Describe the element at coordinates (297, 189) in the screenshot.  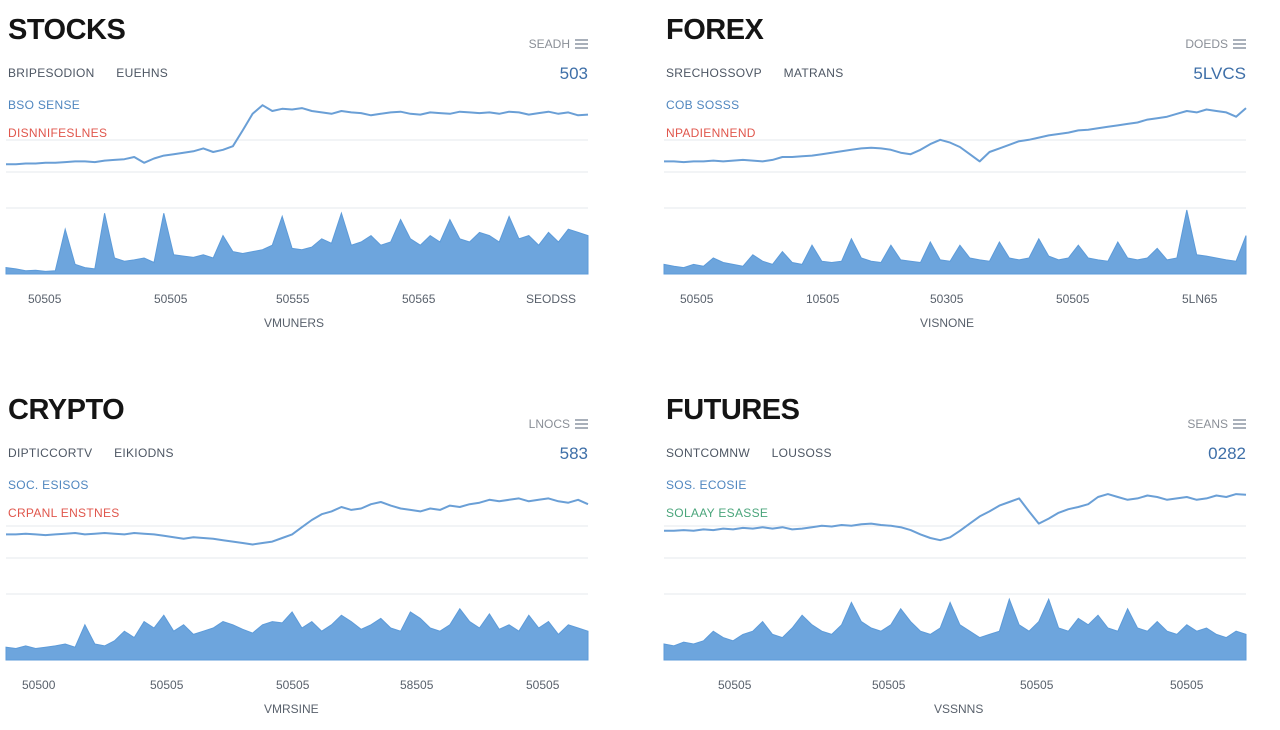
I see `chart-stocks` at that location.